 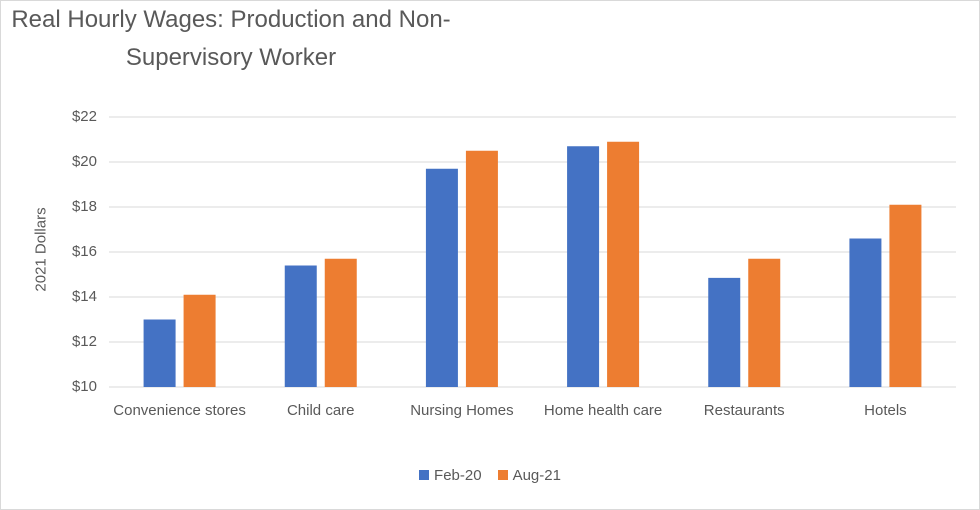 I want to click on y-tick-label: $20, so click(x=84, y=161).